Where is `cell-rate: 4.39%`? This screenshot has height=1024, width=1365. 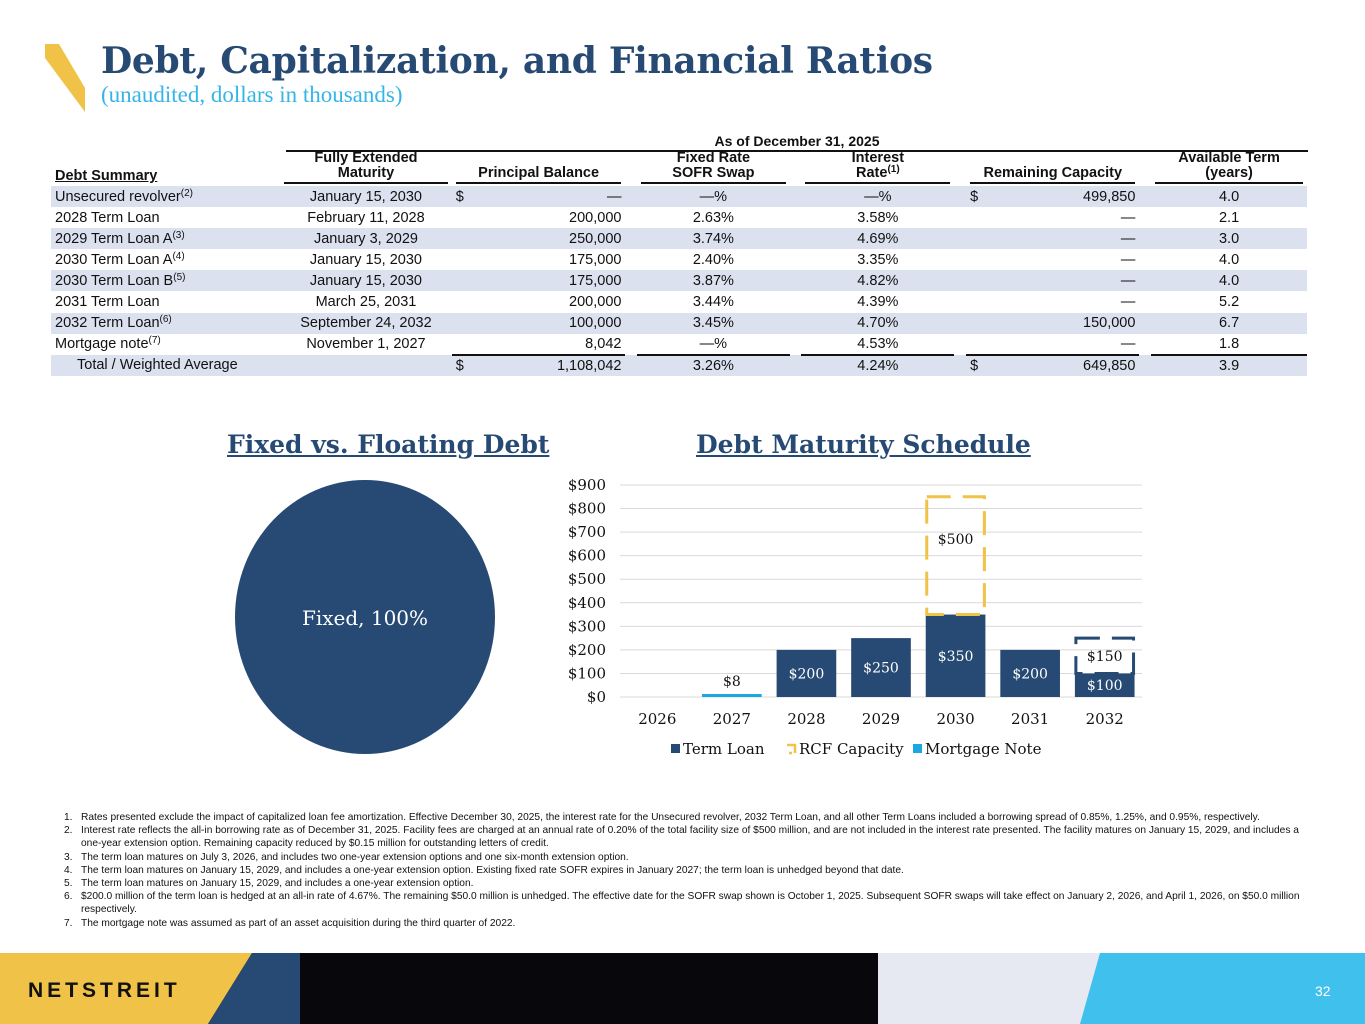 cell-rate: 4.39% is located at coordinates (878, 302).